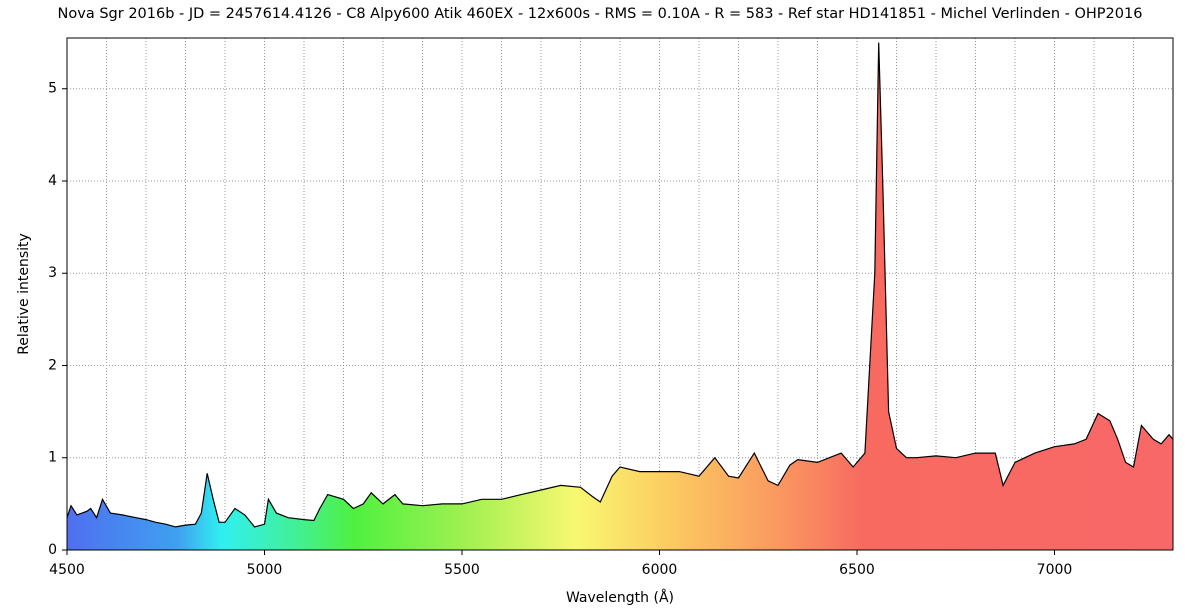 The image size is (1200, 611). Describe the element at coordinates (52, 458) in the screenshot. I see `y-tick-label: 1` at that location.